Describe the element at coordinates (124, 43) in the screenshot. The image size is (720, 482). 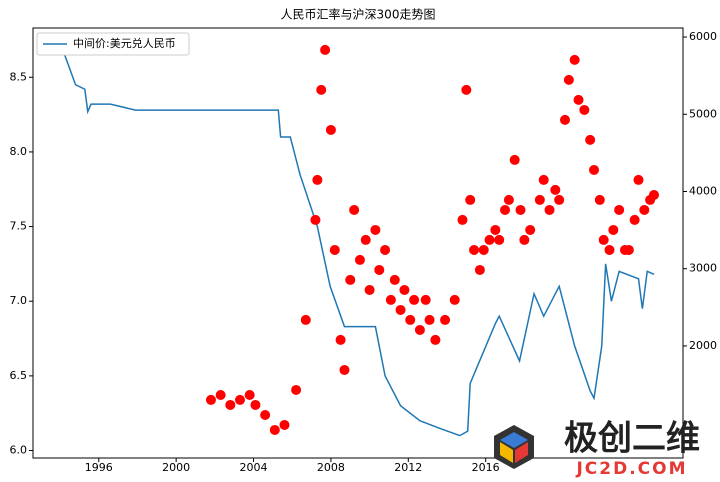
I see `legend-label: 中间价:美元兑人民币` at that location.